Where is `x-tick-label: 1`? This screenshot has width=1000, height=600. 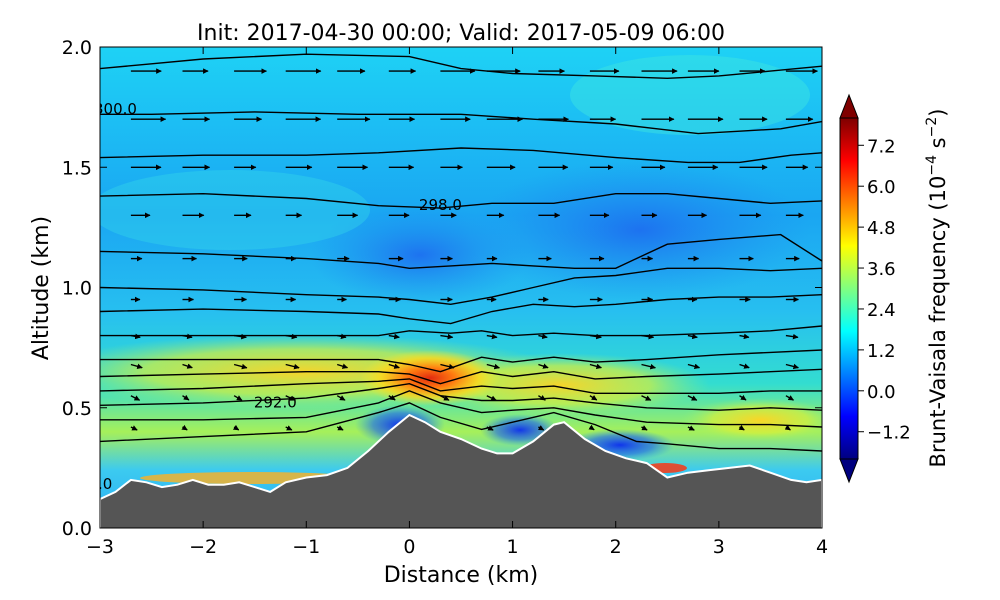 x-tick-label: 1 is located at coordinates (513, 547).